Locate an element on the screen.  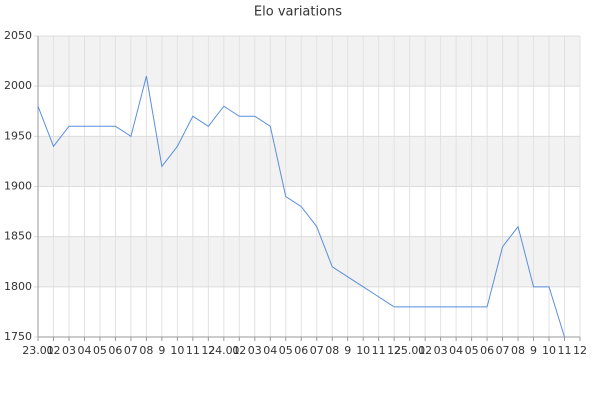
y-tick-label: 1850 is located at coordinates (18, 236).